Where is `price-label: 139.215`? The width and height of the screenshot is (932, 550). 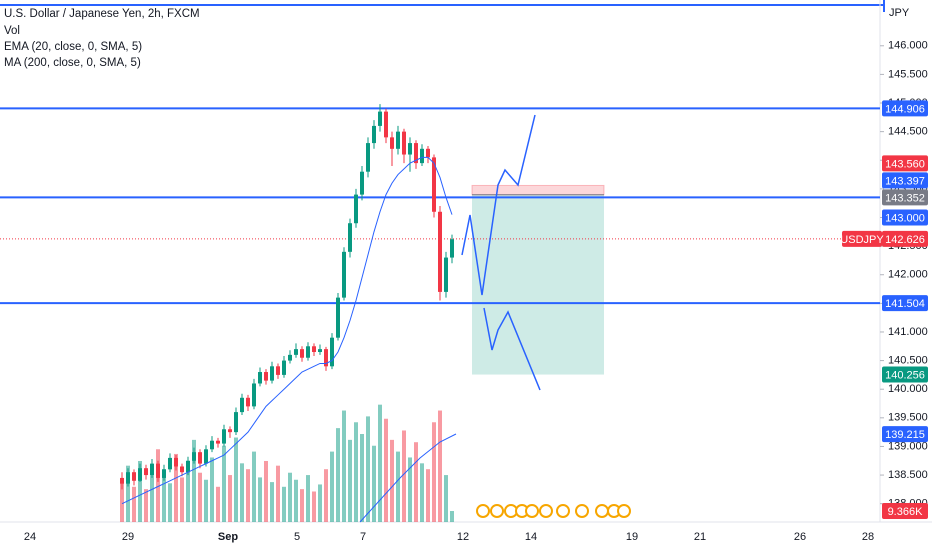 price-label: 139.215 is located at coordinates (905, 435).